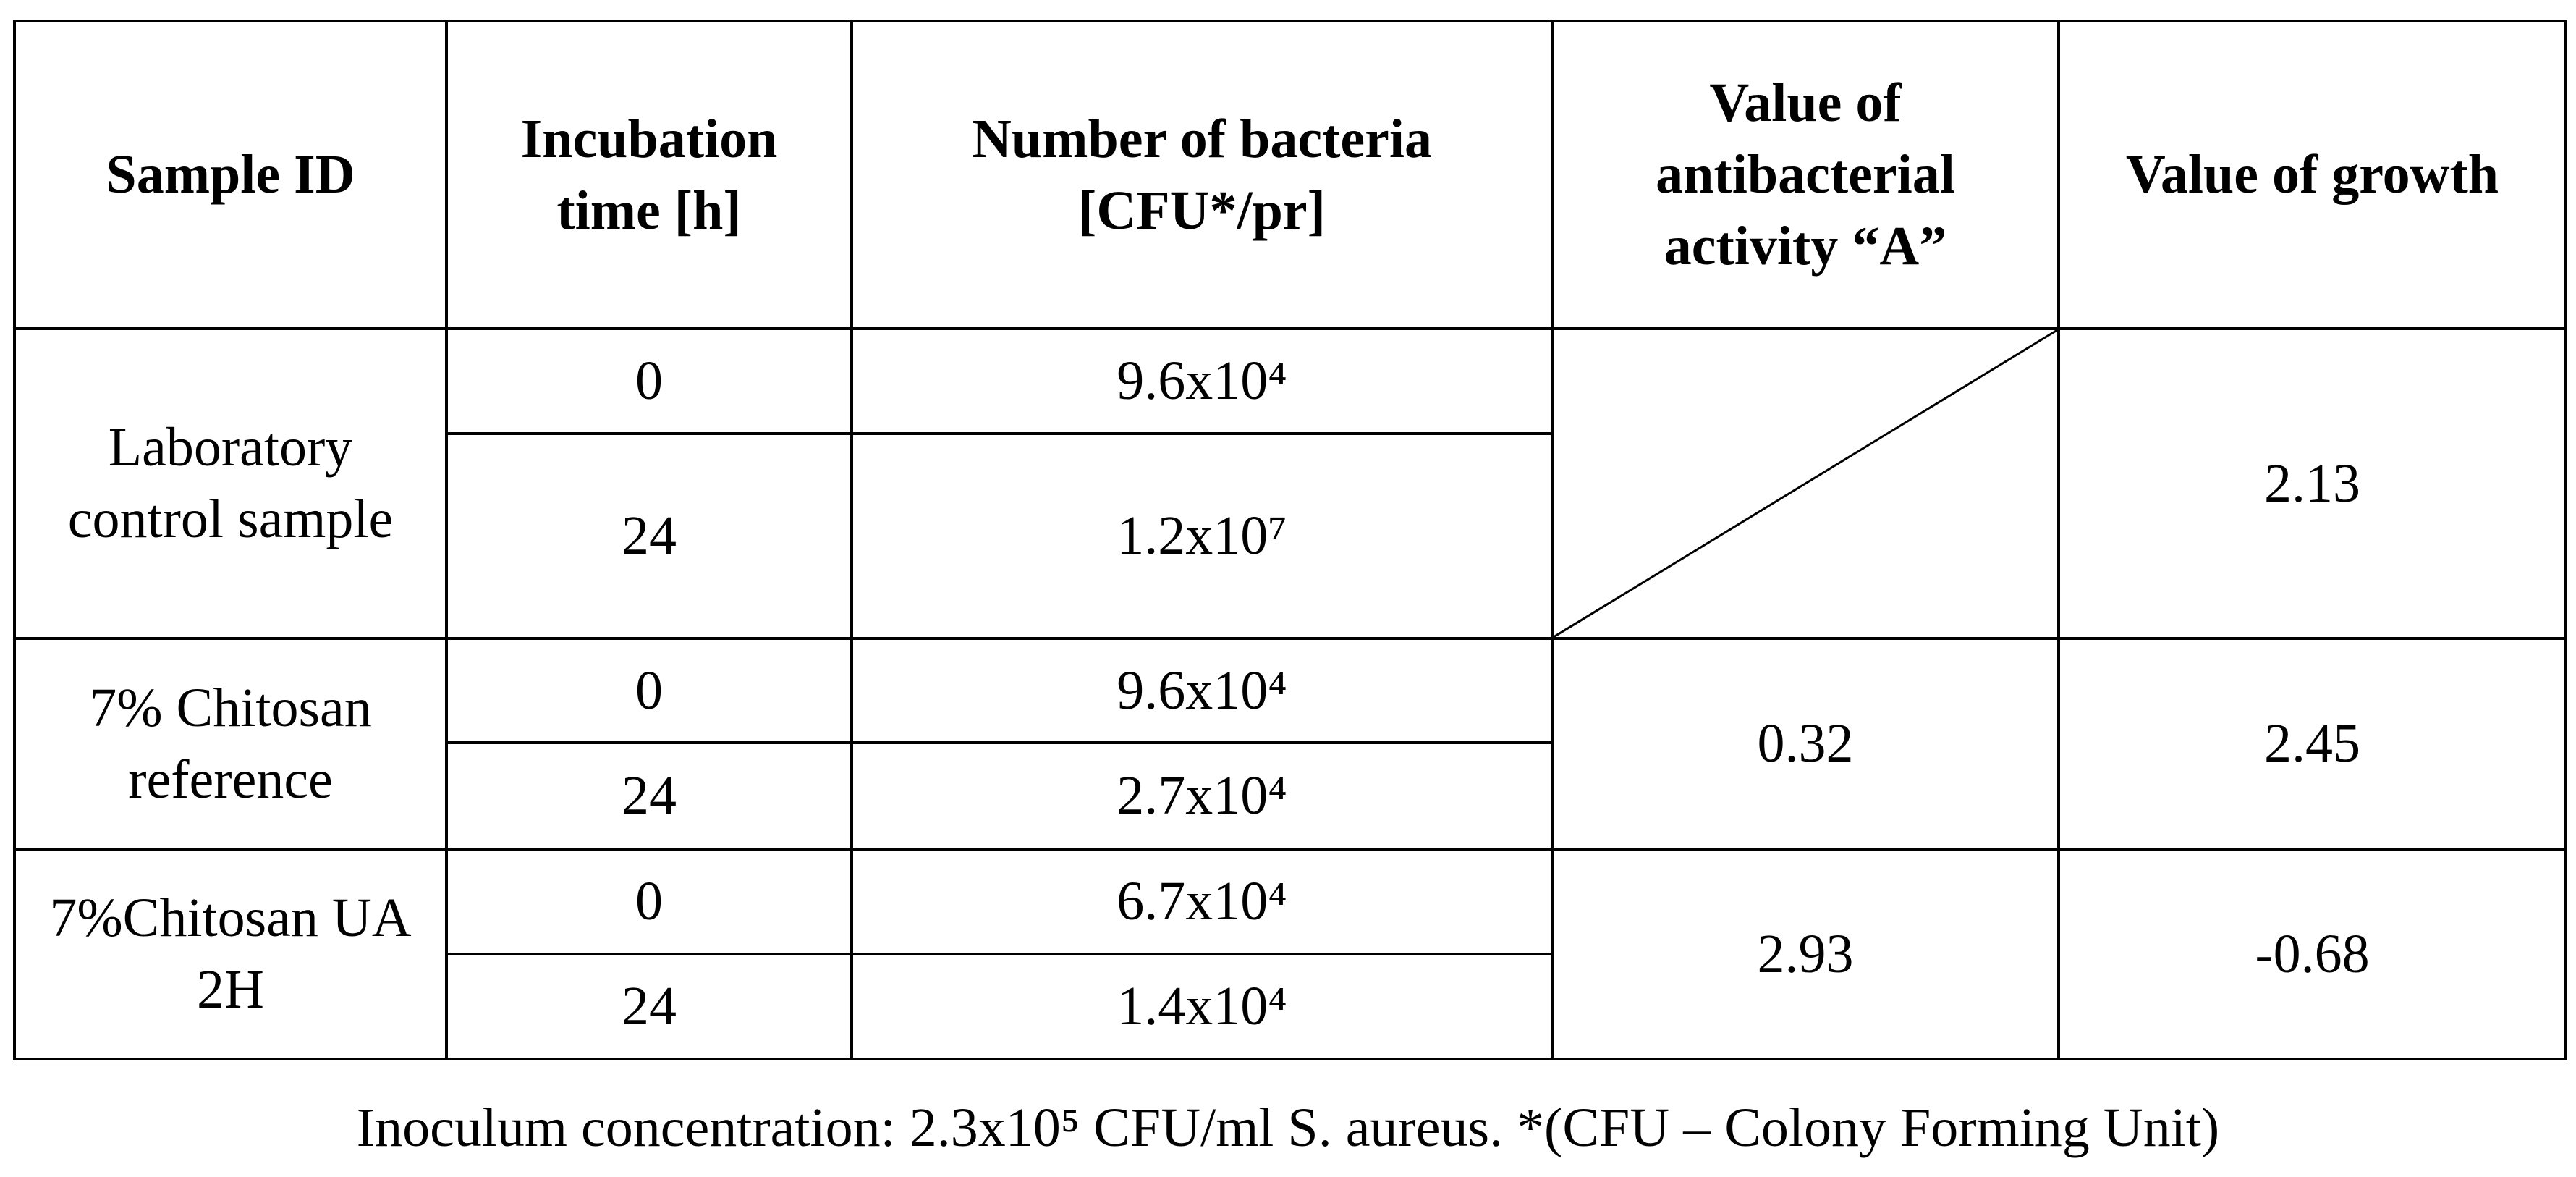  I want to click on empty-cell, so click(1805, 484).